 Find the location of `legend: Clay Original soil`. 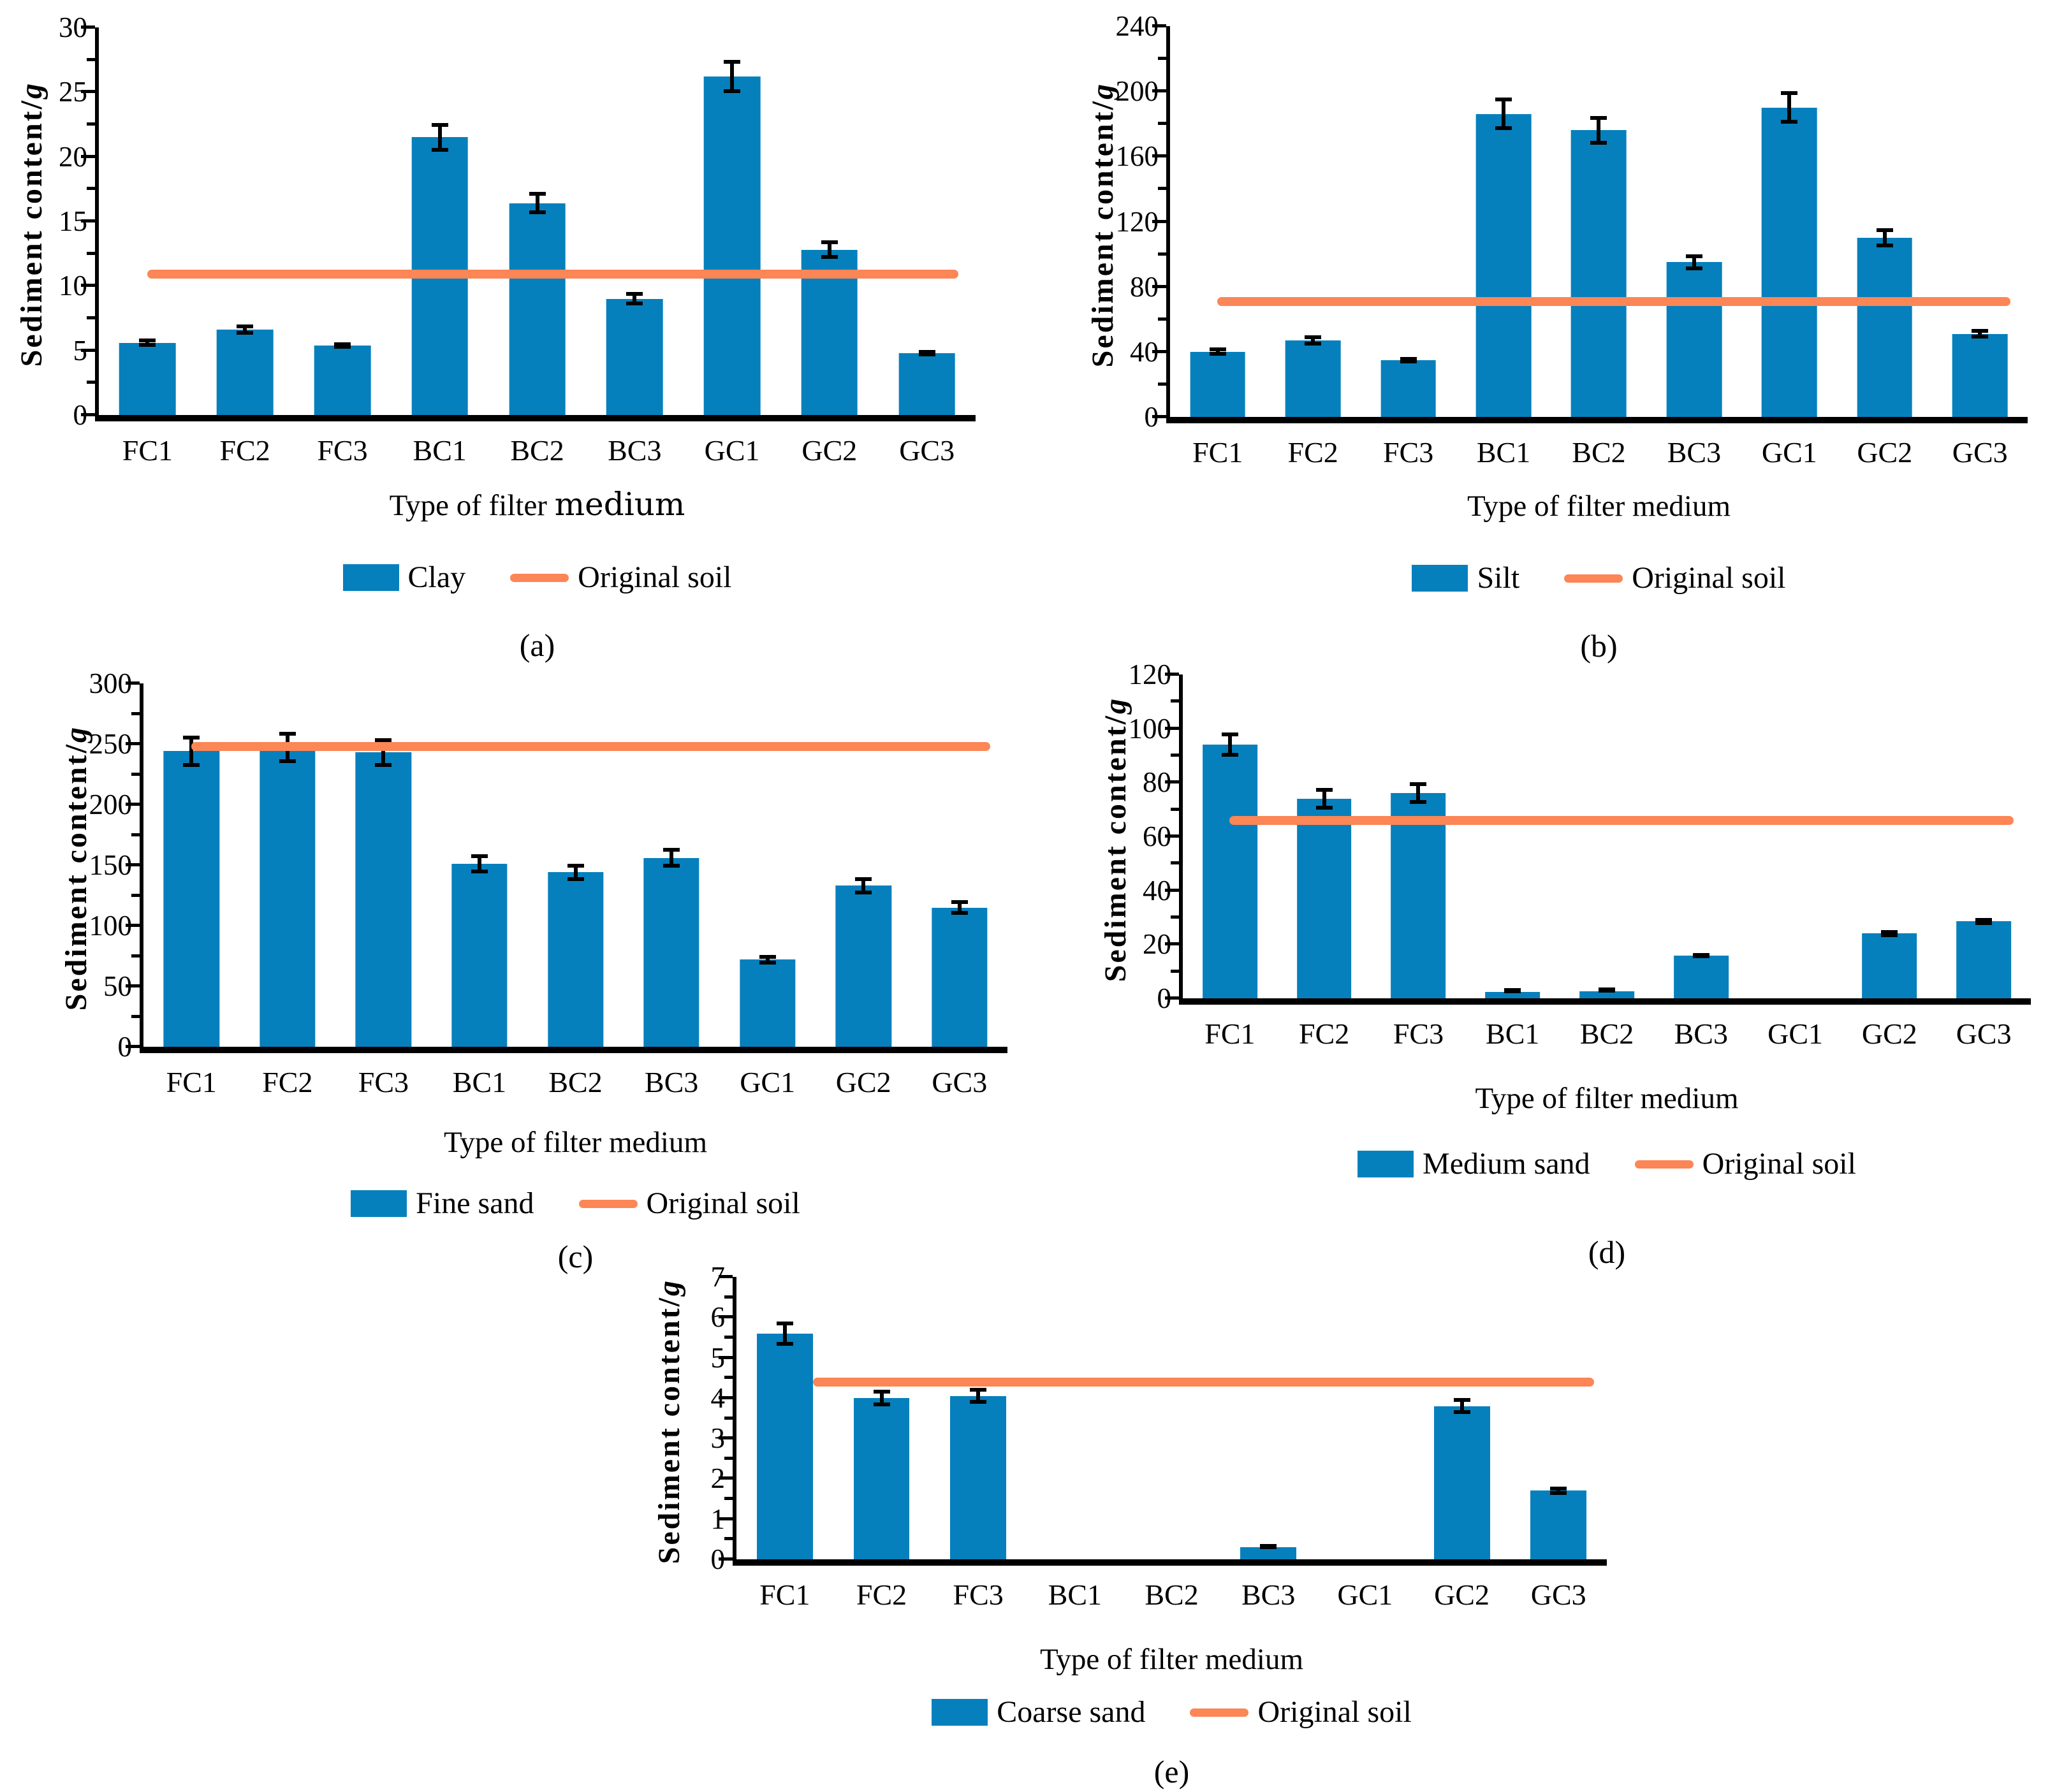

legend: Clay Original soil is located at coordinates (537, 577).